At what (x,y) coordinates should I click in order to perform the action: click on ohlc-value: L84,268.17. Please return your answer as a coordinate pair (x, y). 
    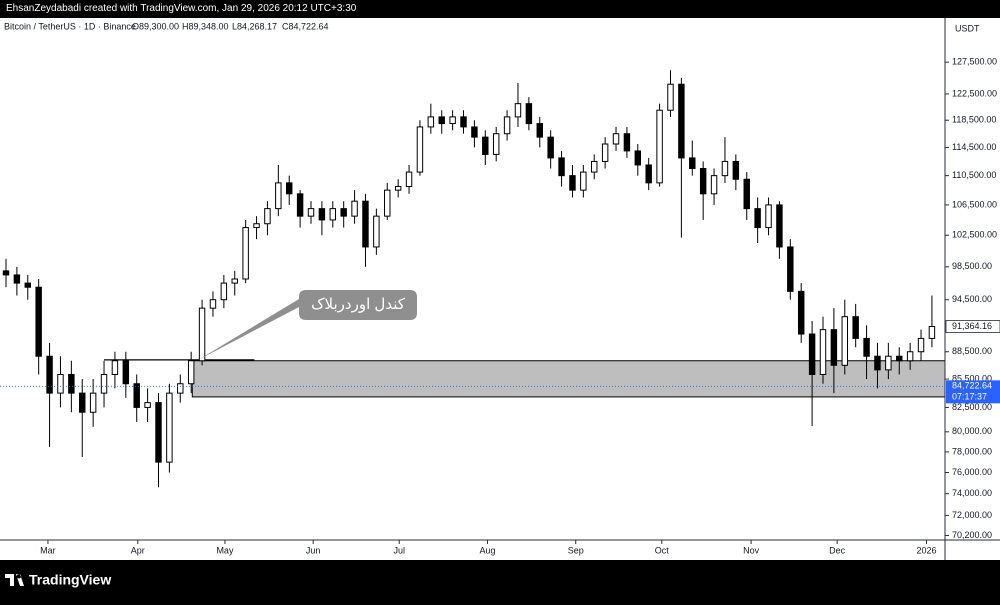
    Looking at the image, I should click on (254, 26).